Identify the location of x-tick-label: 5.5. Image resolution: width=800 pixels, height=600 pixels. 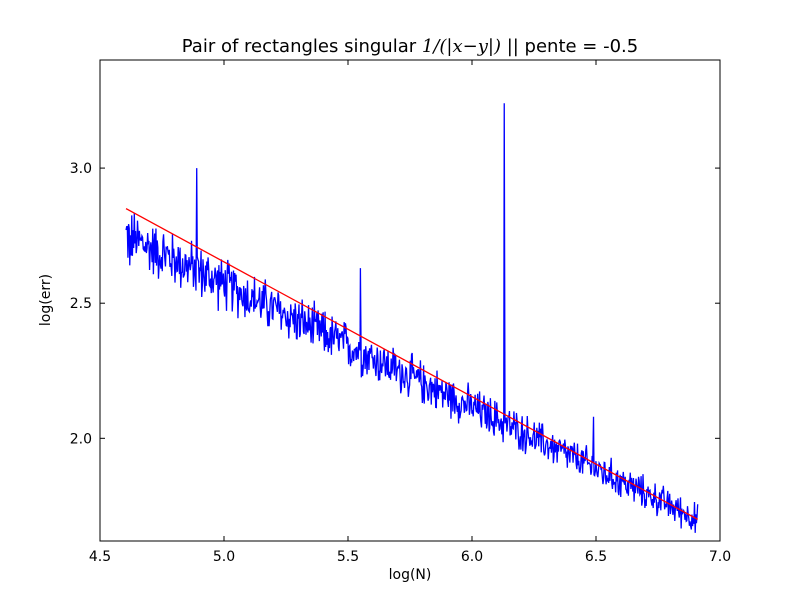
(348, 557).